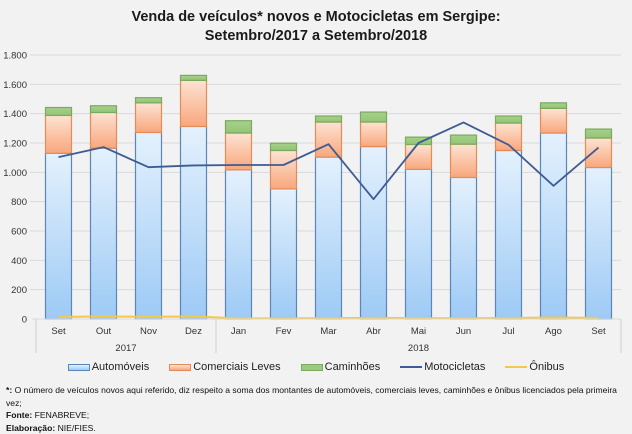 The image size is (632, 434). What do you see at coordinates (546, 367) in the screenshot?
I see `legend-label-onibus: Ônibus` at bounding box center [546, 367].